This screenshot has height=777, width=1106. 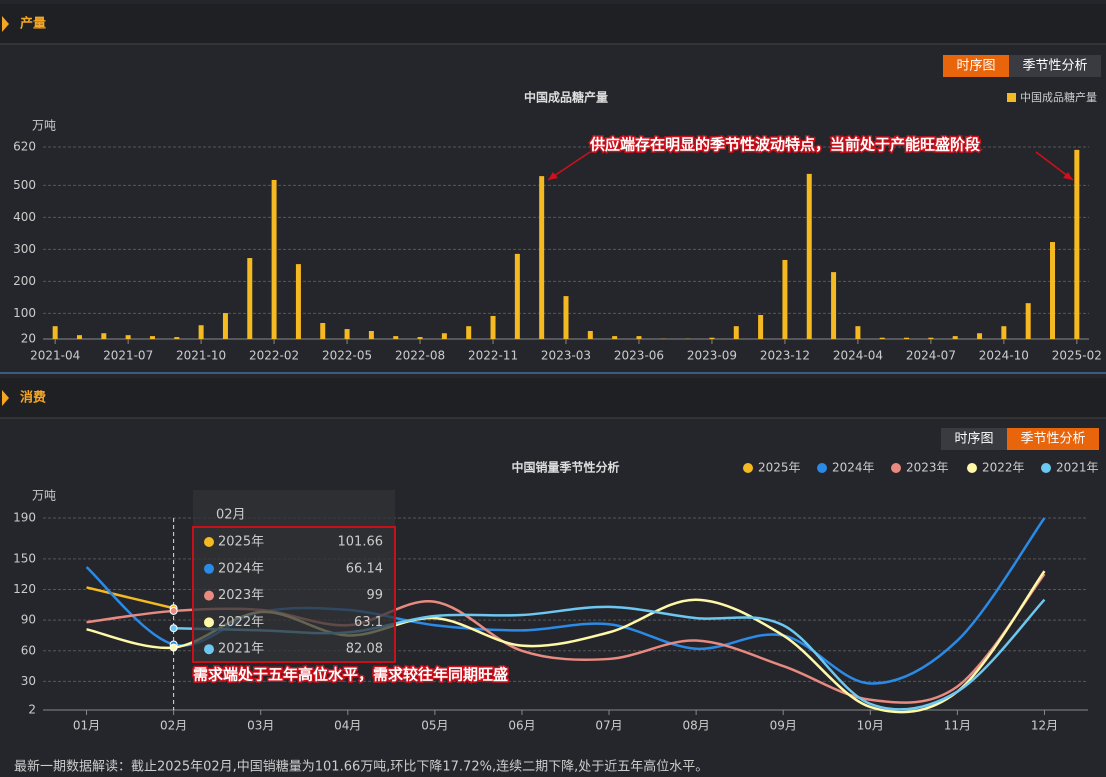 I want to click on x-tick-label: 2024-07, so click(x=931, y=356).